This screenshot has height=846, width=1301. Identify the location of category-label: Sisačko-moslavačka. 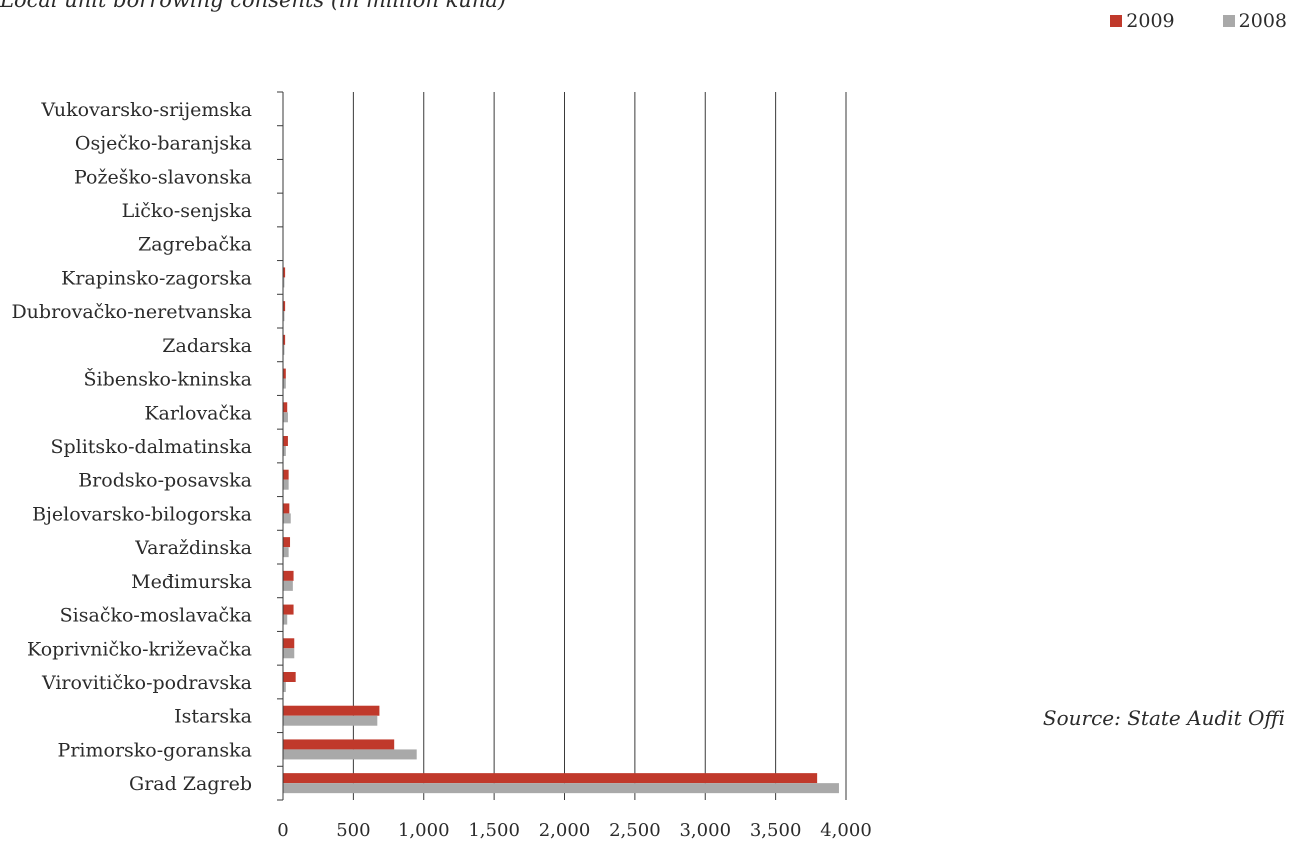
(156, 616).